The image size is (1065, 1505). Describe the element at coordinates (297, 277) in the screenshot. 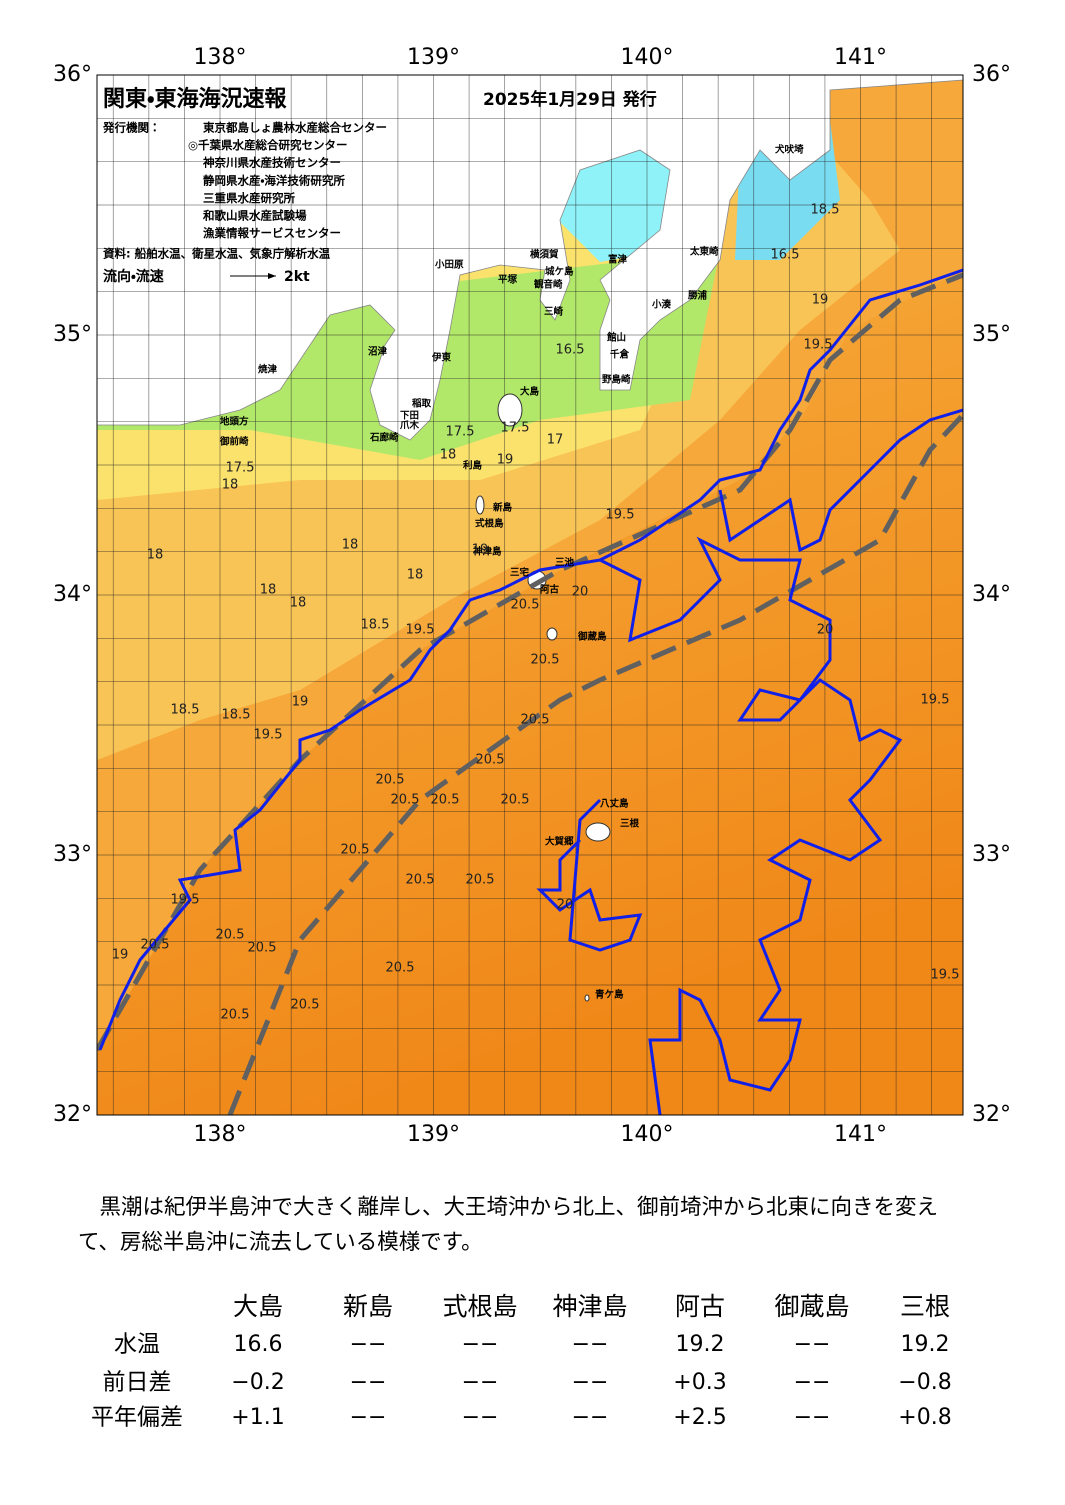

I see `legend-scale: 2kt` at that location.